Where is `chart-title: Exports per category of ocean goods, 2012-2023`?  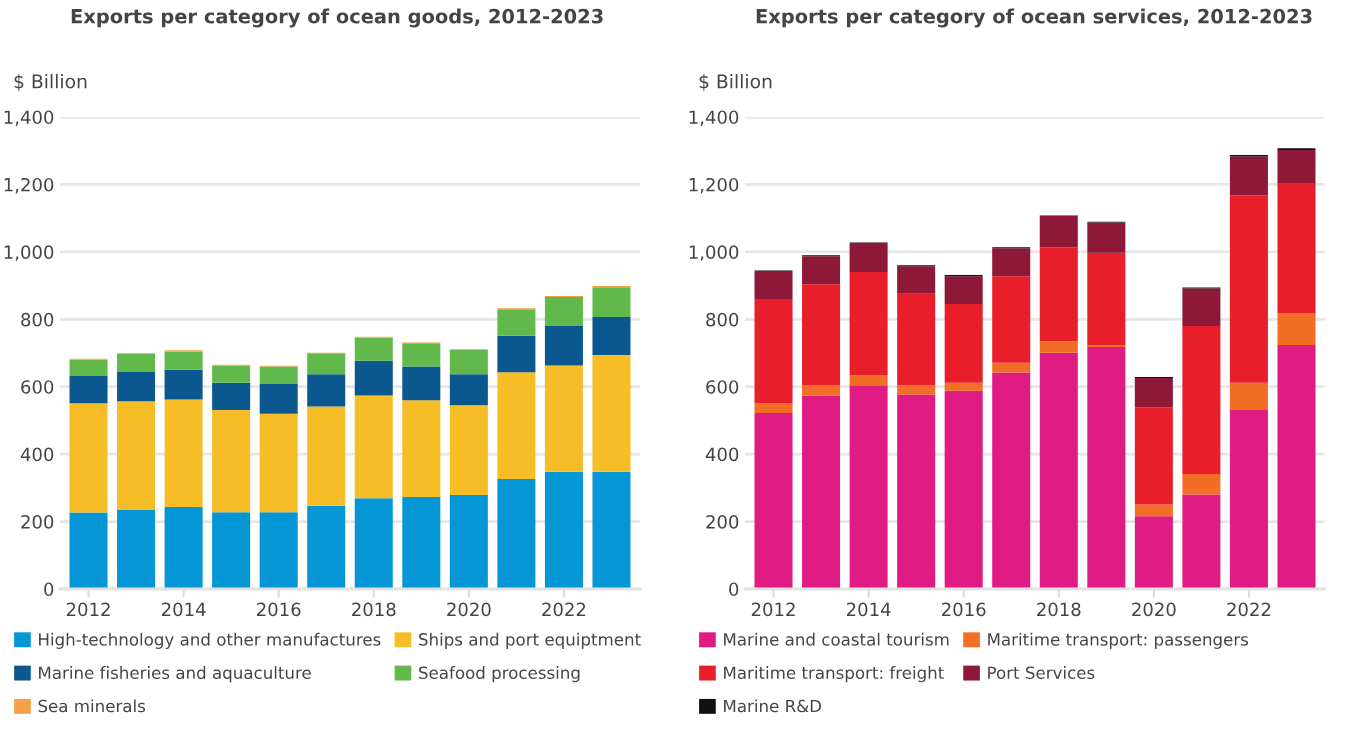
chart-title: Exports per category of ocean goods, 2012-2023 is located at coordinates (337, 18).